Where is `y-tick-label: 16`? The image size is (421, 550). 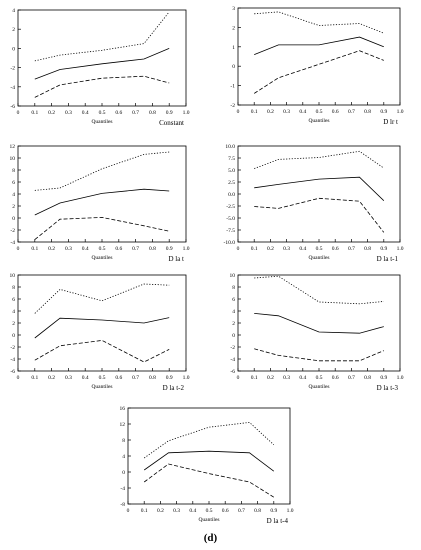
y-tick-label: 16 is located at coordinates (123, 409).